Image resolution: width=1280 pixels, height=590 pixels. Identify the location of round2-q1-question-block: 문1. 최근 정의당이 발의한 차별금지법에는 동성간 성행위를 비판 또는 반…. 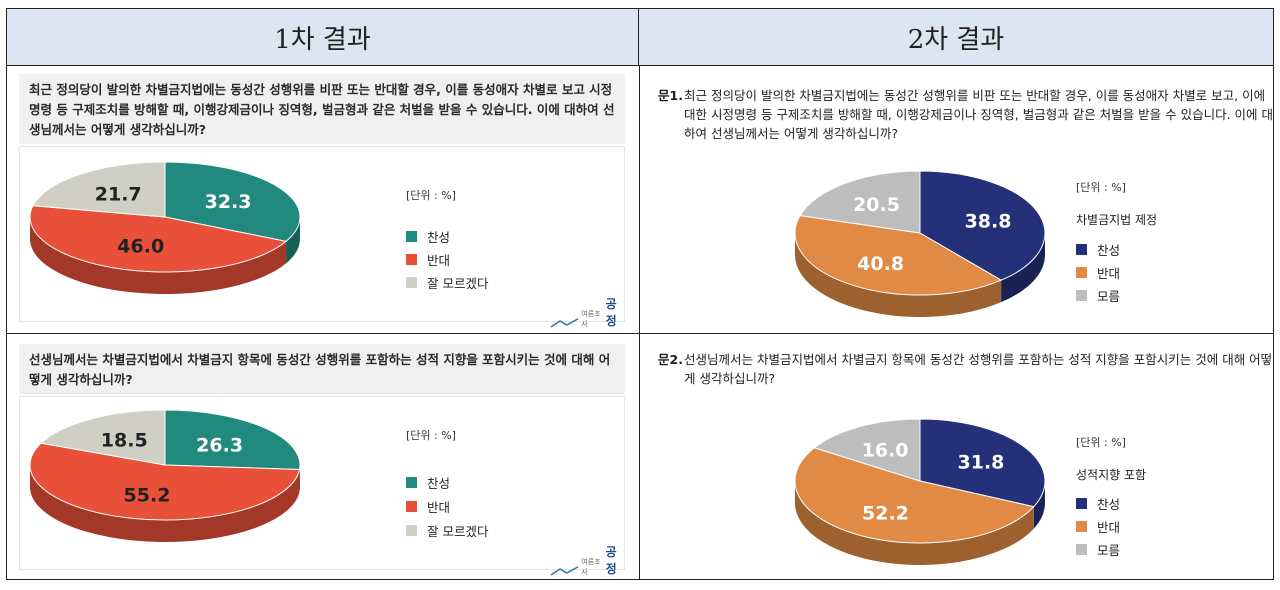
(966, 116).